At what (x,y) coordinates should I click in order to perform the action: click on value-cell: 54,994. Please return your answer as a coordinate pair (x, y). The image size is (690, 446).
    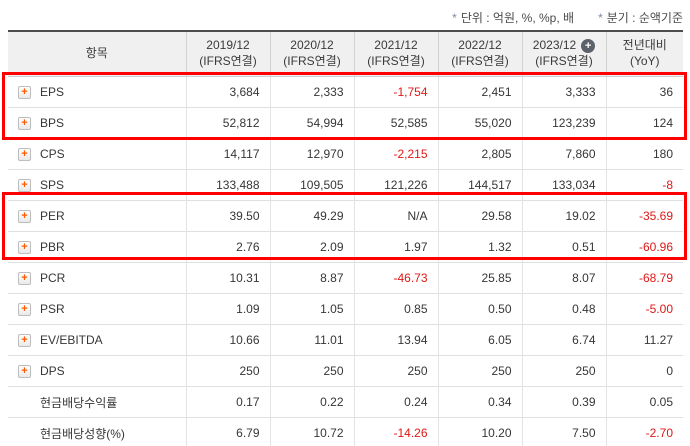
    Looking at the image, I should click on (311, 123).